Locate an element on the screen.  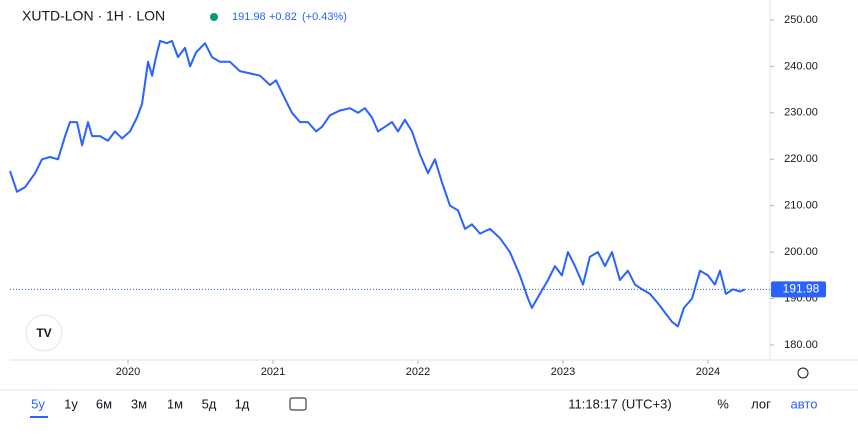
y-tick-label: 240.00 is located at coordinates (801, 66).